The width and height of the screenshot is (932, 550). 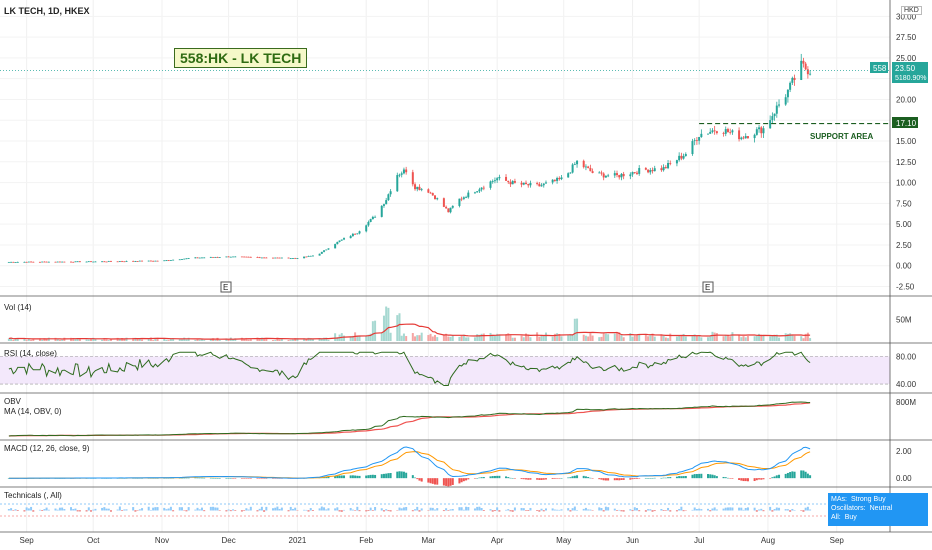 What do you see at coordinates (906, 37) in the screenshot?
I see `price-tick-label: 27.50` at bounding box center [906, 37].